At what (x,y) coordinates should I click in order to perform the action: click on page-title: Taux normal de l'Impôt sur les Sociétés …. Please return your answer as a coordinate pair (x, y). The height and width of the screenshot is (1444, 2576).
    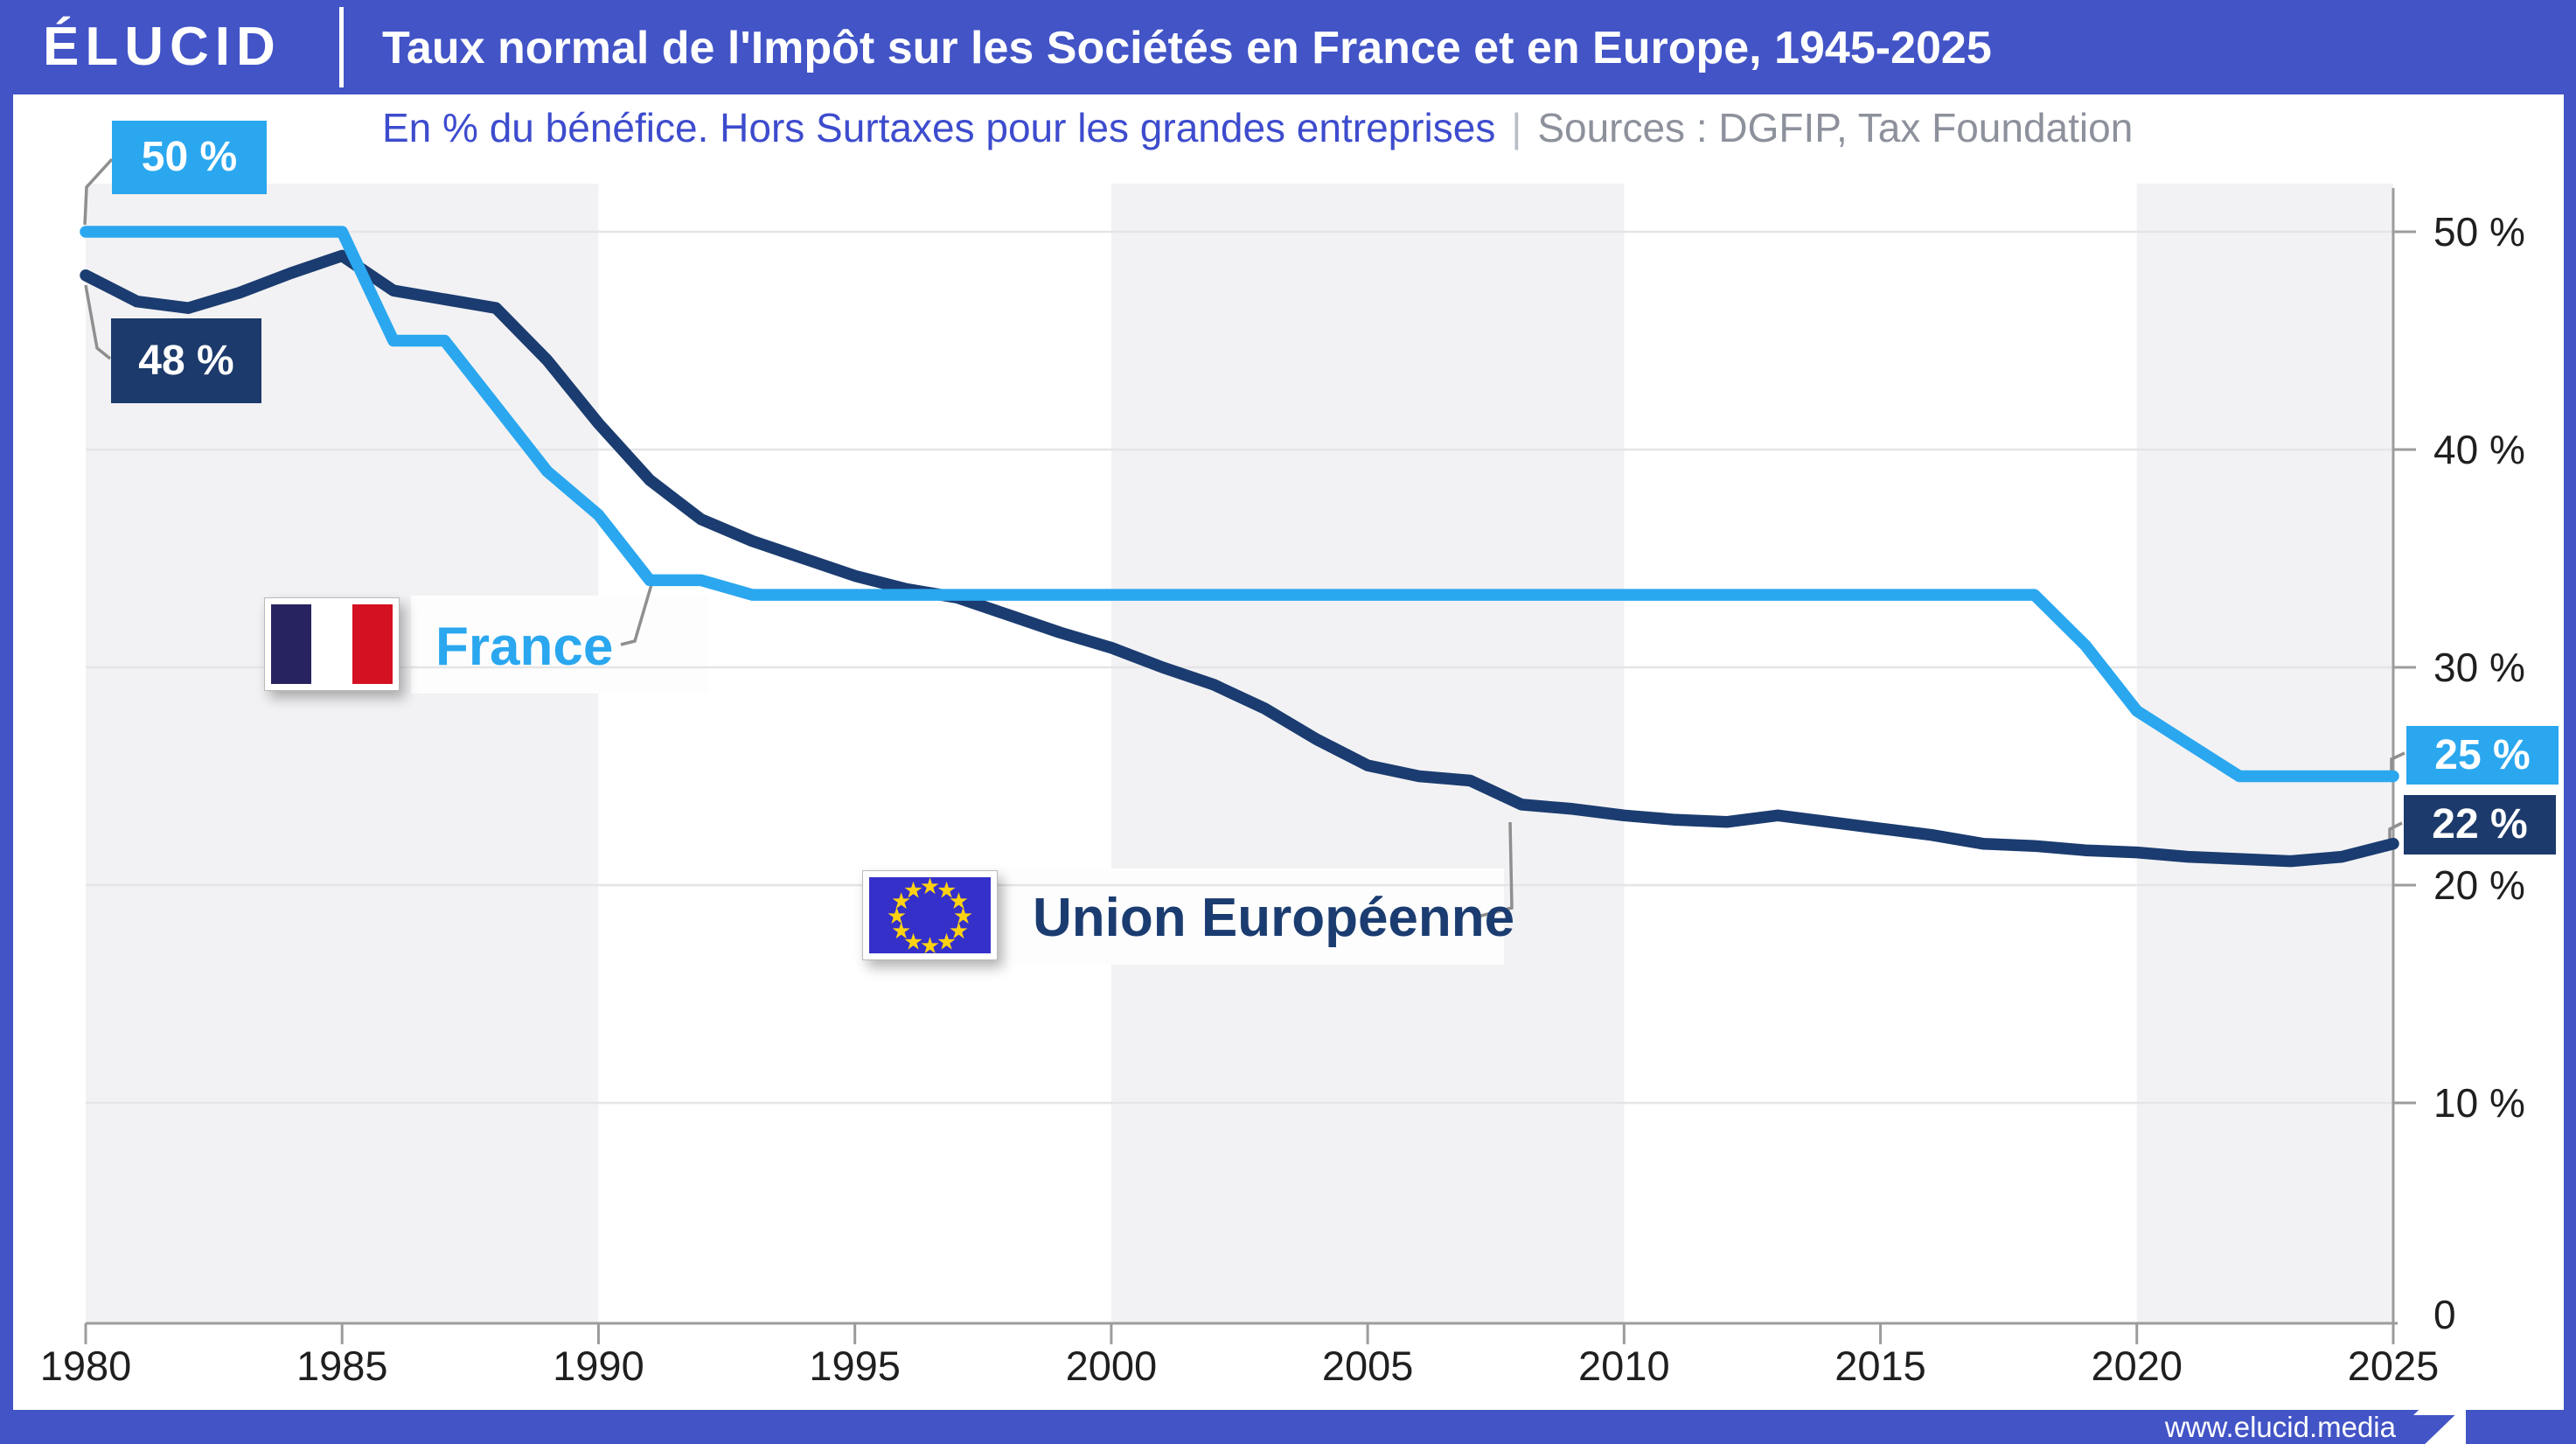
    Looking at the image, I should click on (1187, 48).